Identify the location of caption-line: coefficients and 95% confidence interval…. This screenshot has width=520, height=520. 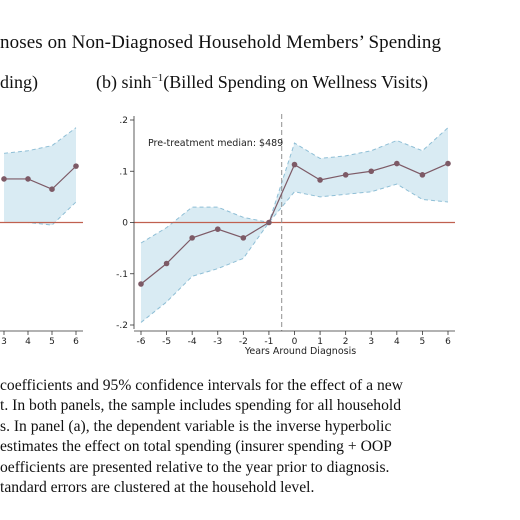
(201, 385).